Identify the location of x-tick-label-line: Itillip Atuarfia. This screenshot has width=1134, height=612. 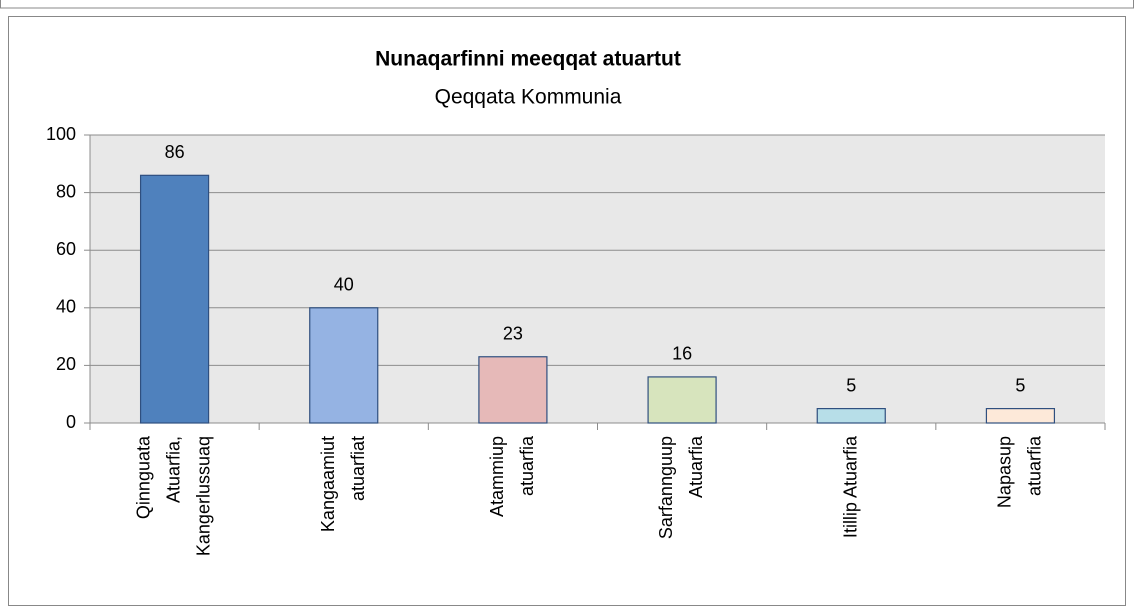
(850, 486).